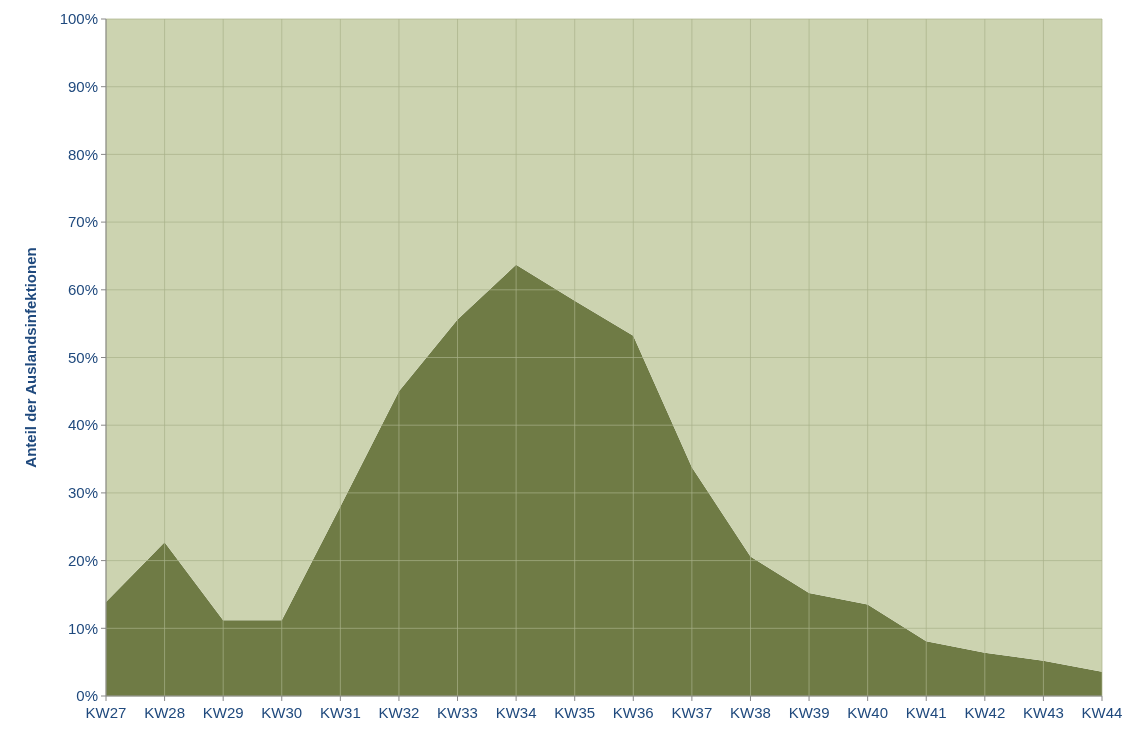 The width and height of the screenshot is (1134, 733). What do you see at coordinates (82, 628) in the screenshot?
I see `y-tick-label: 10%` at bounding box center [82, 628].